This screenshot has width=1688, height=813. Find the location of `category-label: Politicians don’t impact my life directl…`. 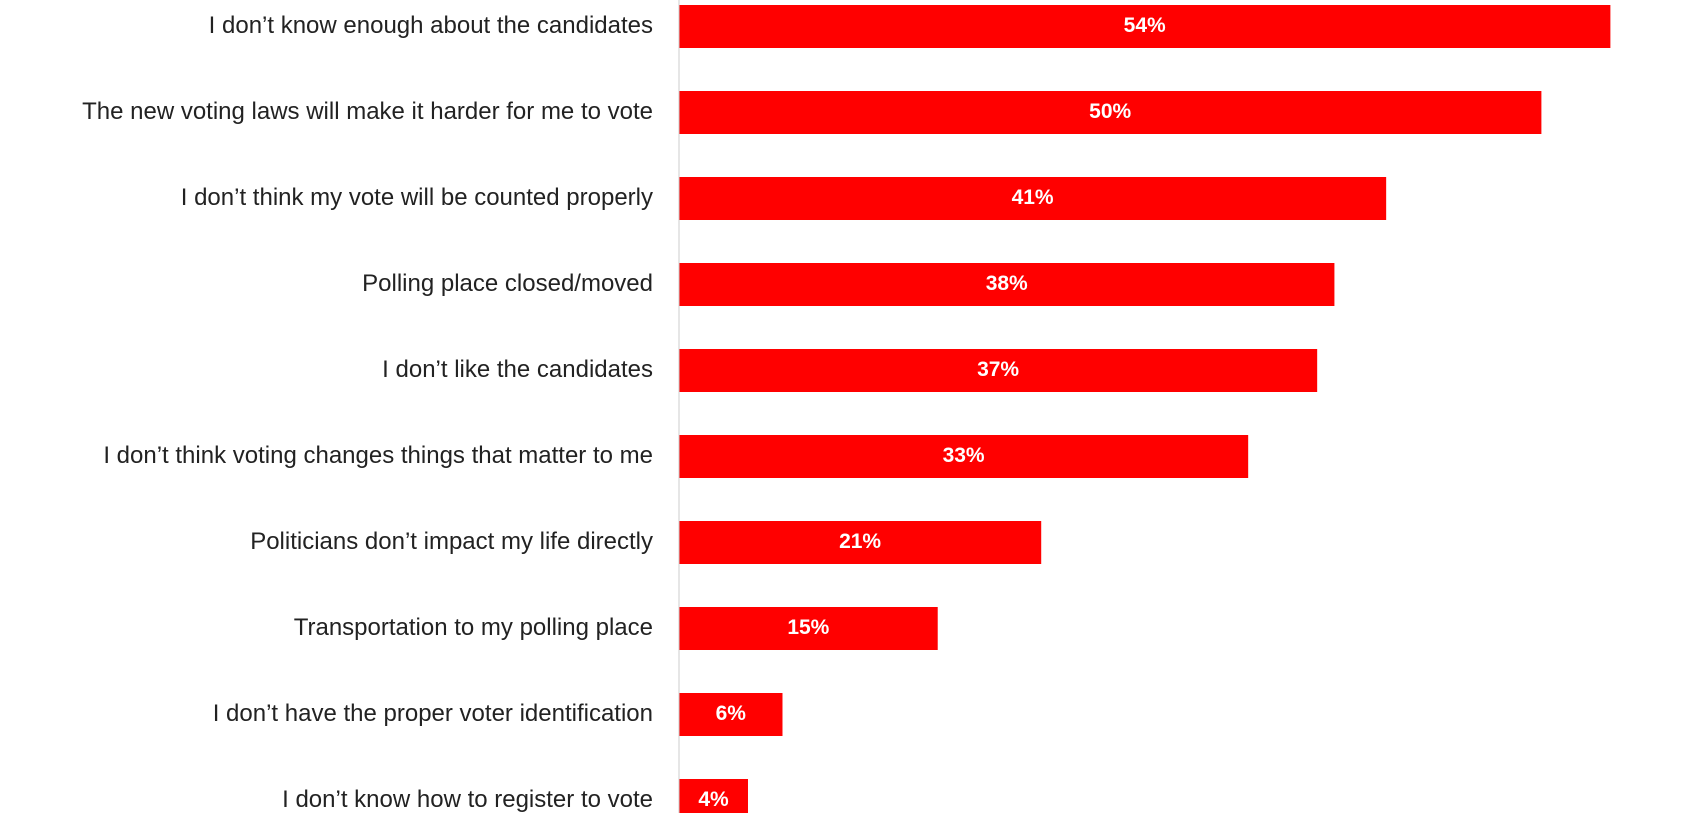

category-label: Politicians don’t impact my life directl… is located at coordinates (451, 541).